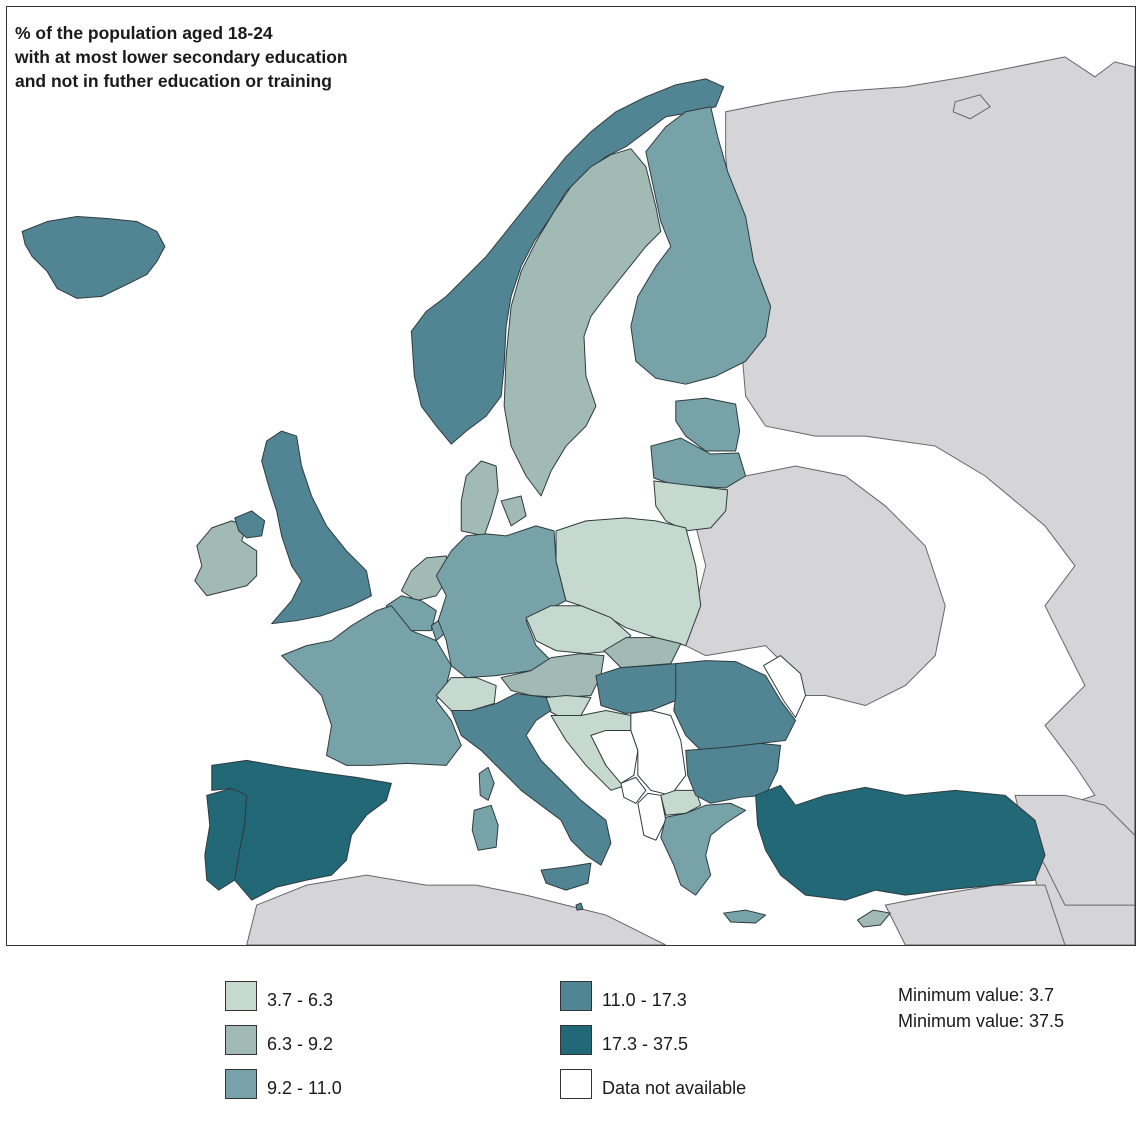 The width and height of the screenshot is (1147, 1125). Describe the element at coordinates (644, 999) in the screenshot. I see `legend-label-class4: 11.0 - 17.3` at that location.